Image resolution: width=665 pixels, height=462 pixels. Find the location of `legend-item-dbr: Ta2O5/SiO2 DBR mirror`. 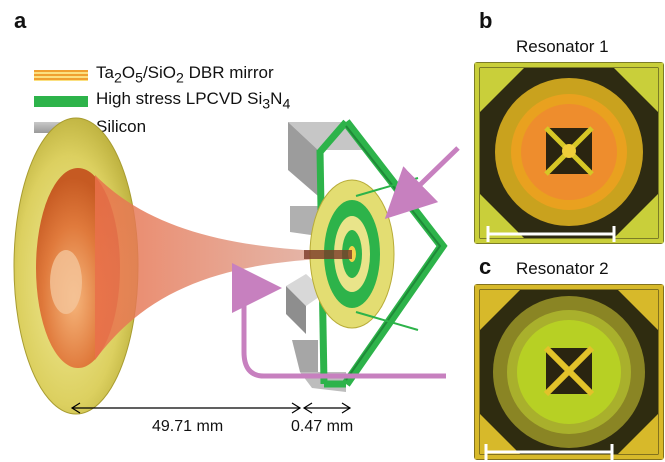

legend-item-dbr: Ta2O5/SiO2 DBR mirror is located at coordinates (162, 75).